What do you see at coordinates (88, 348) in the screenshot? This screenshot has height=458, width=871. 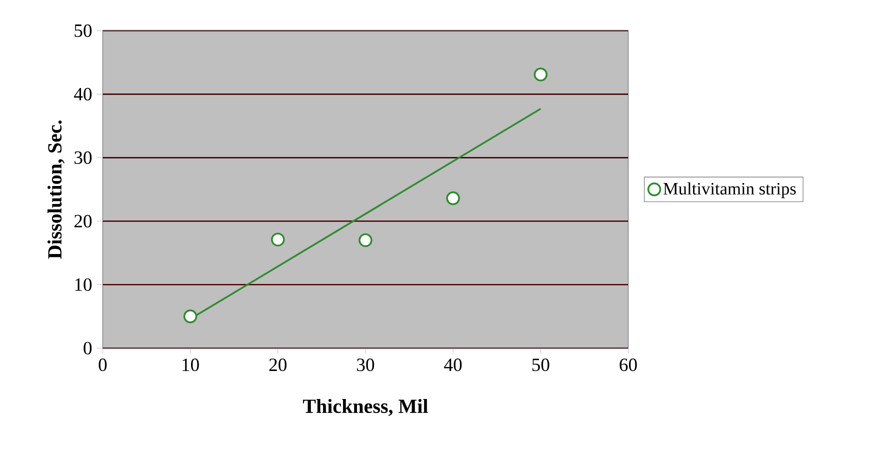 I see `y-tick-label: 0` at bounding box center [88, 348].